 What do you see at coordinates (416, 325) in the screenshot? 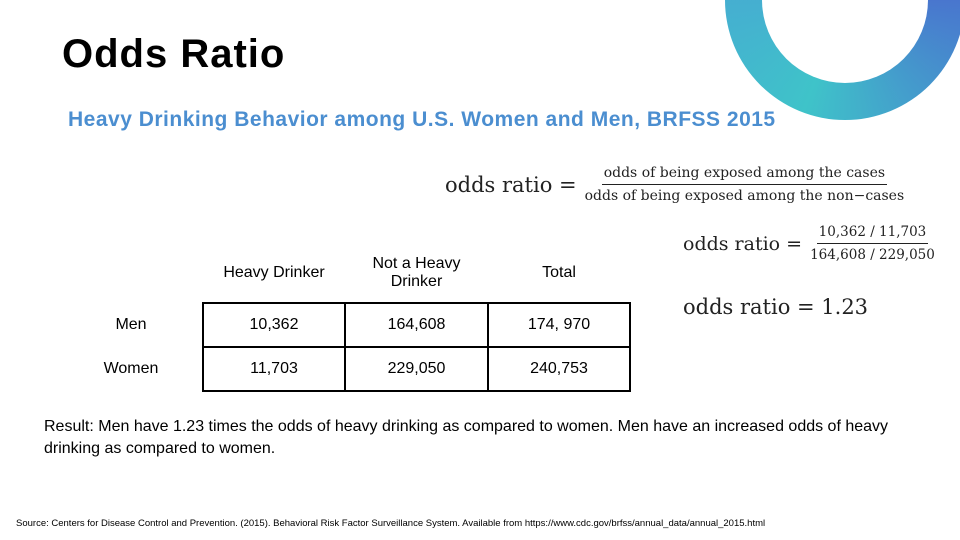
I see `table-cell: 164,608` at bounding box center [416, 325].